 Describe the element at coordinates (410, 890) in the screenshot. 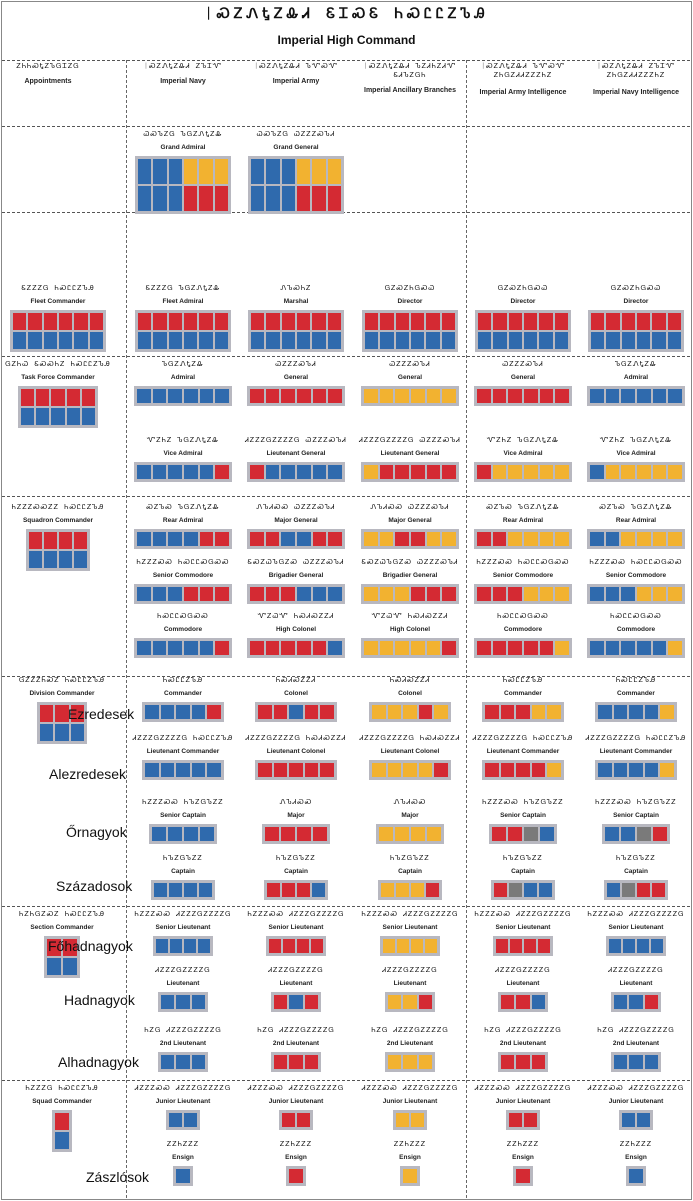

I see `insignia-captain` at that location.